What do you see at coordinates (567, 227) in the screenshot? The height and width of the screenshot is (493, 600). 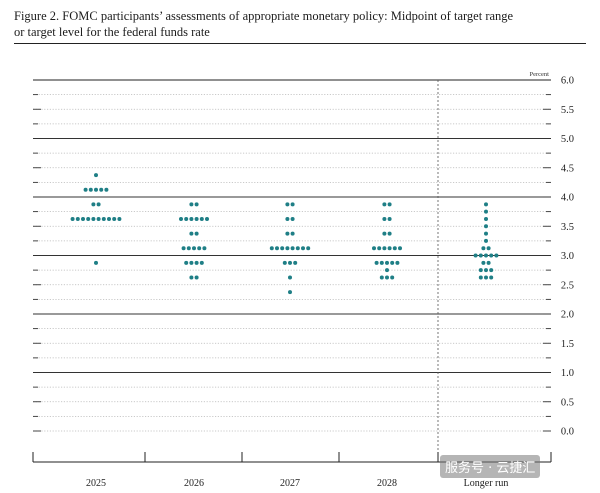 I see `y-tick-label: 3.5` at bounding box center [567, 227].